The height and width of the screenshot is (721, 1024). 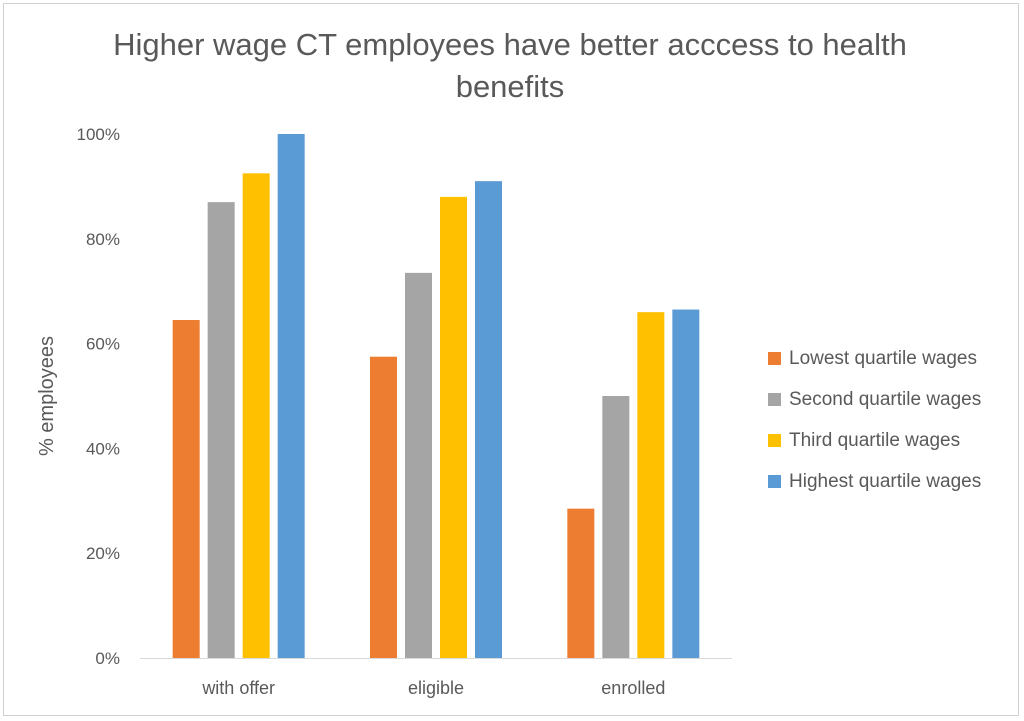 What do you see at coordinates (885, 399) in the screenshot?
I see `legend-label: Second quartile wages` at bounding box center [885, 399].